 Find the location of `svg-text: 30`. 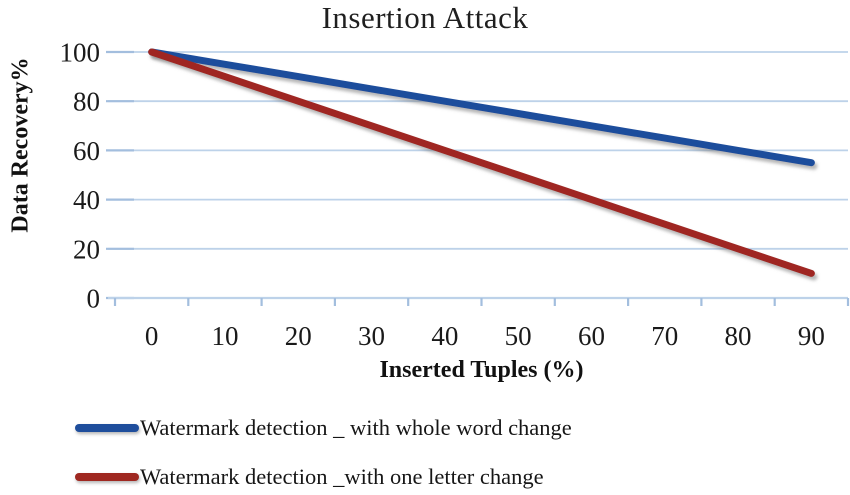

svg-text: 30 is located at coordinates (371, 336).